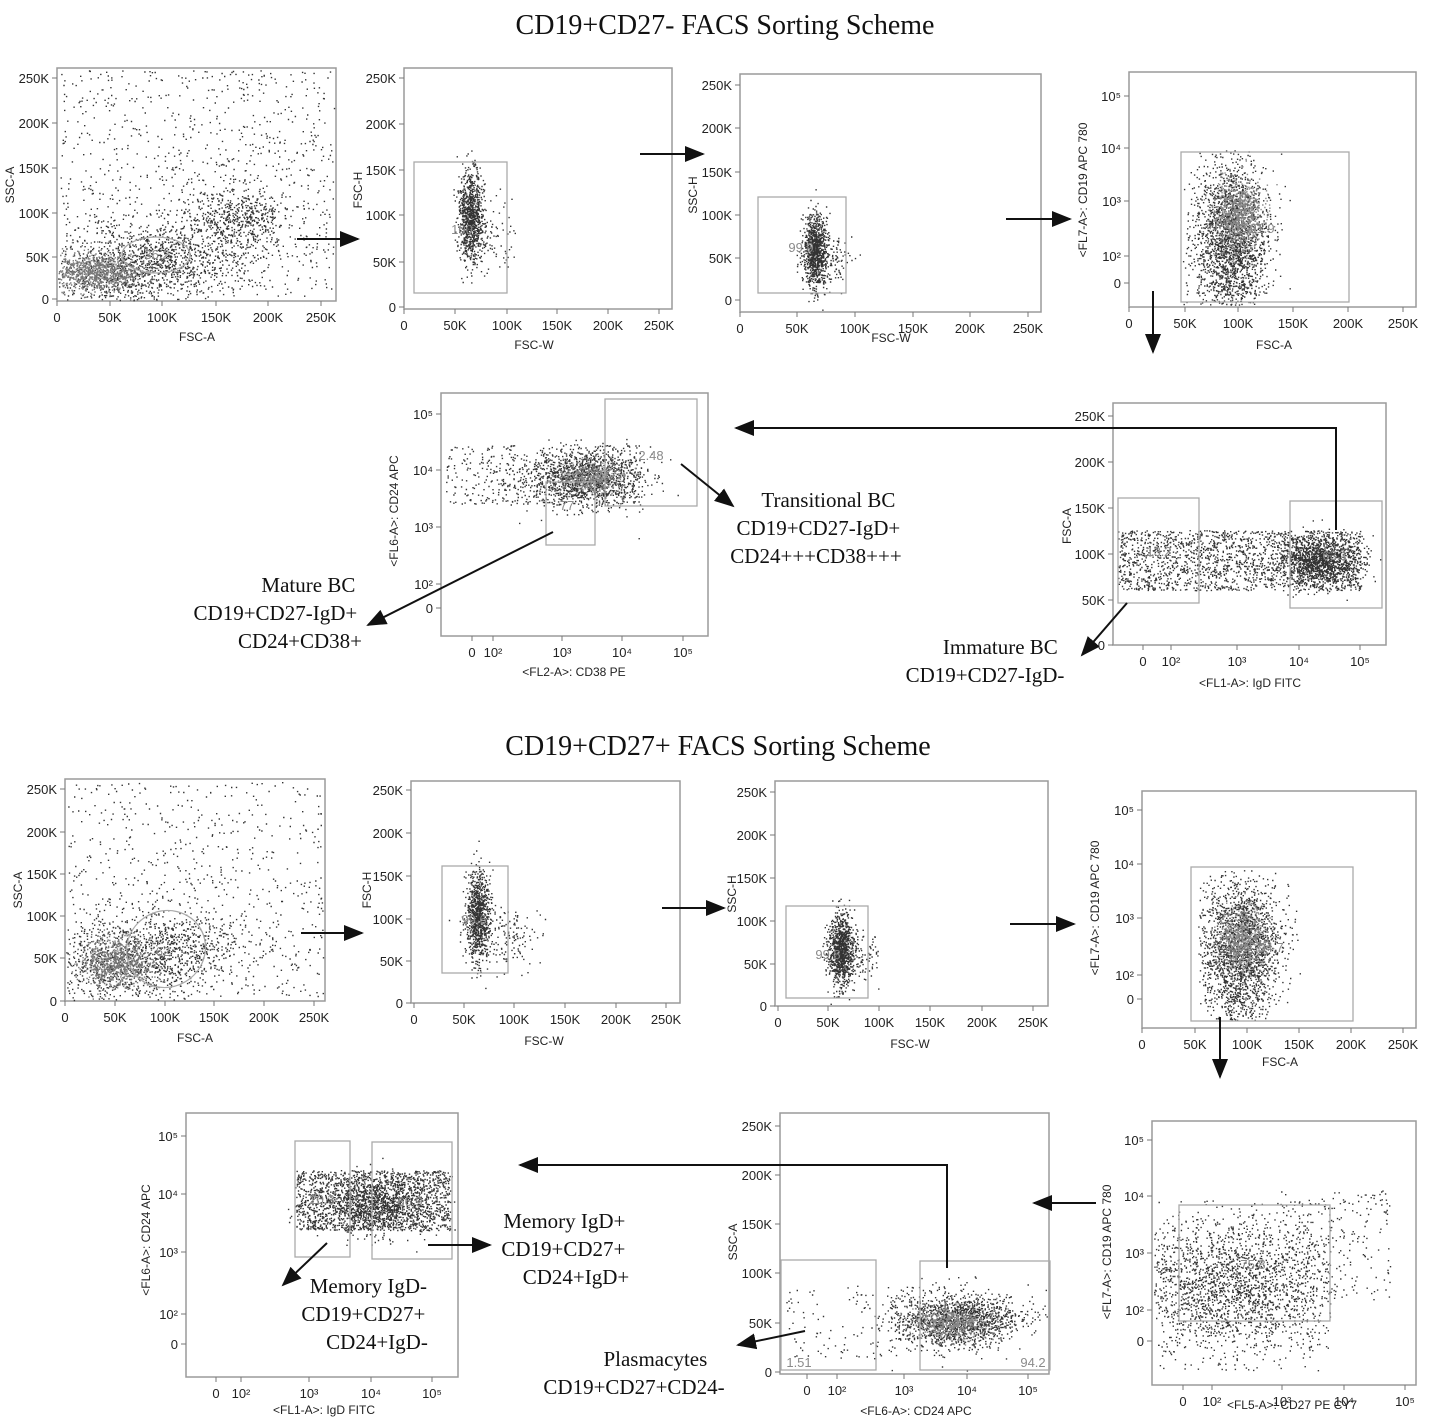 This screenshot has height=1423, width=1439. I want to click on immature-bc-label: Immature BC CD19+CD27-IgD-, so click(985, 661).